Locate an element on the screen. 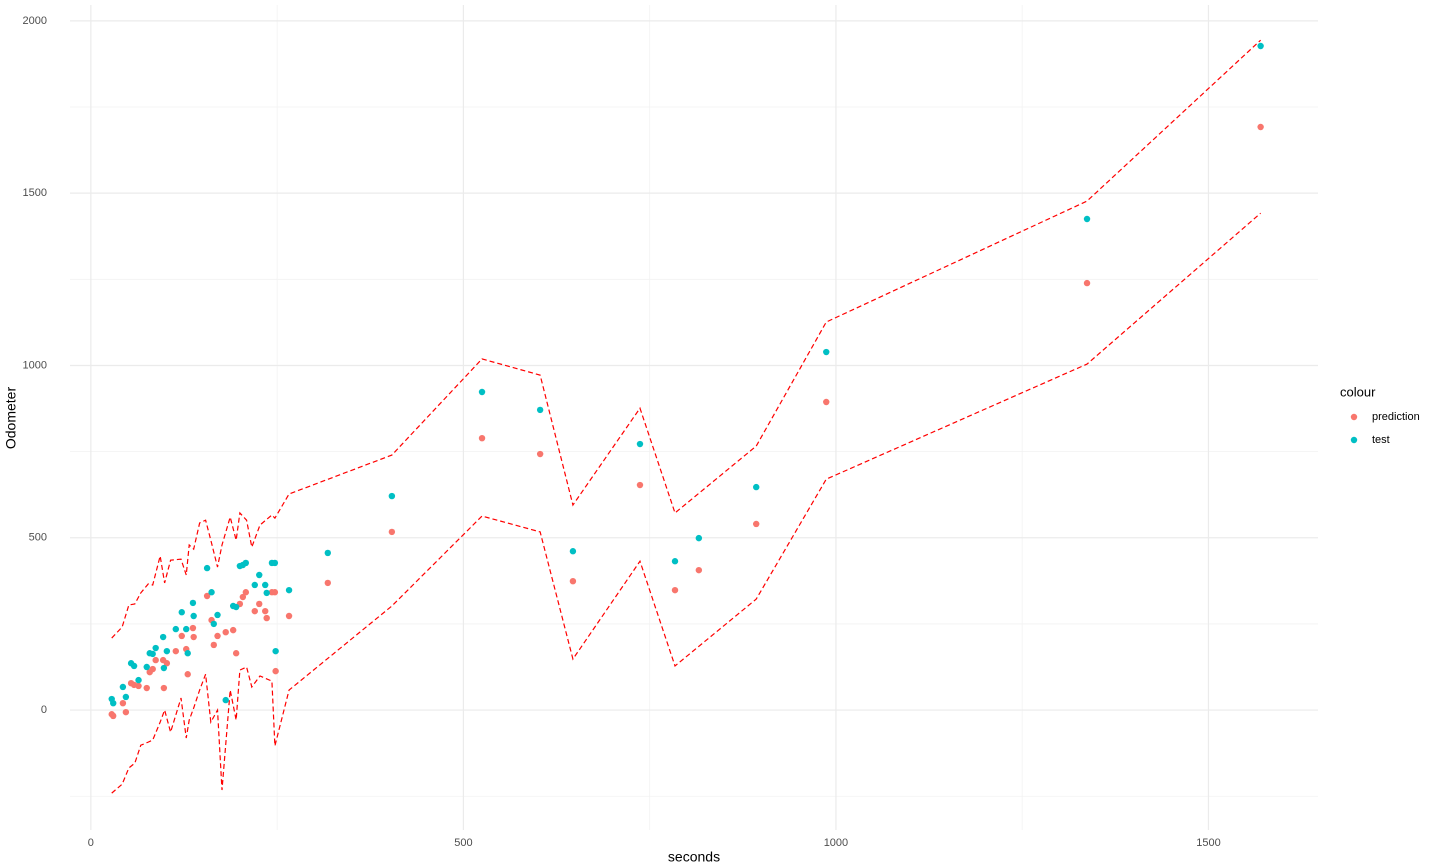 The width and height of the screenshot is (1432, 868). y-tick-label: 500 is located at coordinates (38, 538).